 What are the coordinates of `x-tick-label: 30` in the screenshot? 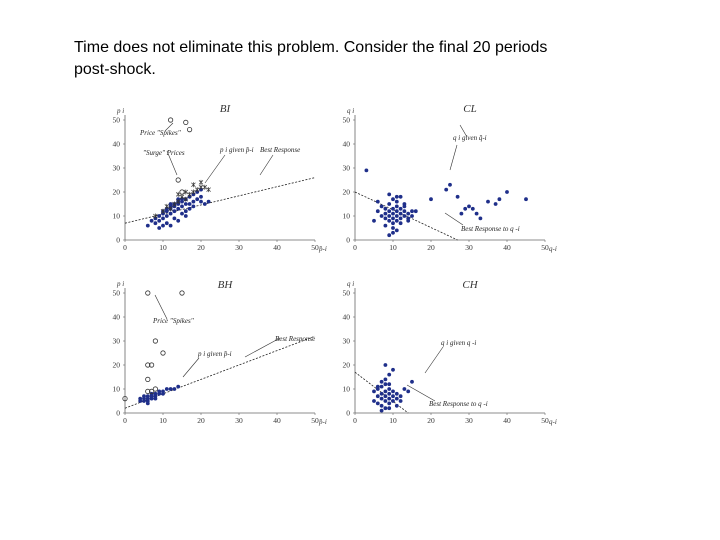 It's located at (469, 247).